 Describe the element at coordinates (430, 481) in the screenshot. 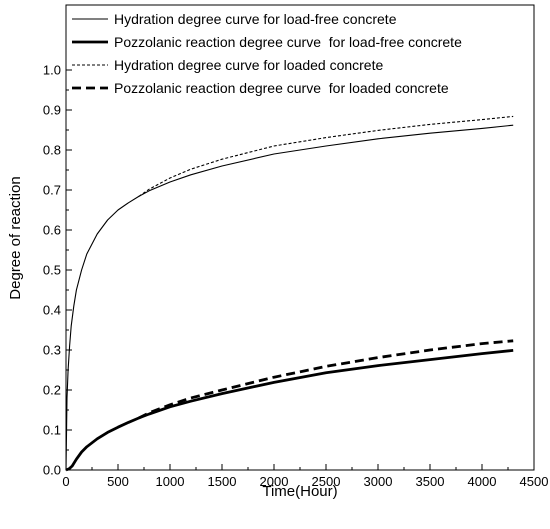

I see `x-tick-label: 3500` at that location.